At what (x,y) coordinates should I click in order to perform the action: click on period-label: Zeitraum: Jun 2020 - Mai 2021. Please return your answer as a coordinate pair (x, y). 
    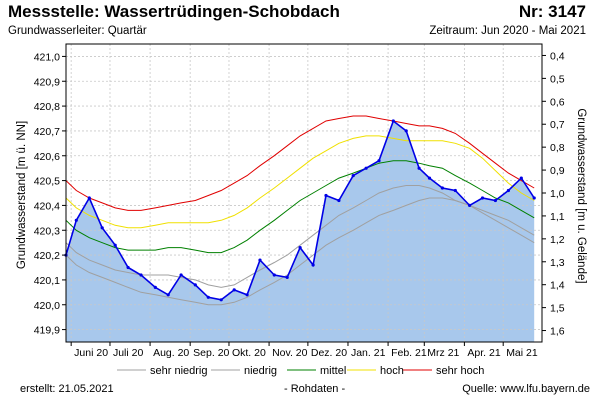
    Looking at the image, I should click on (507, 31).